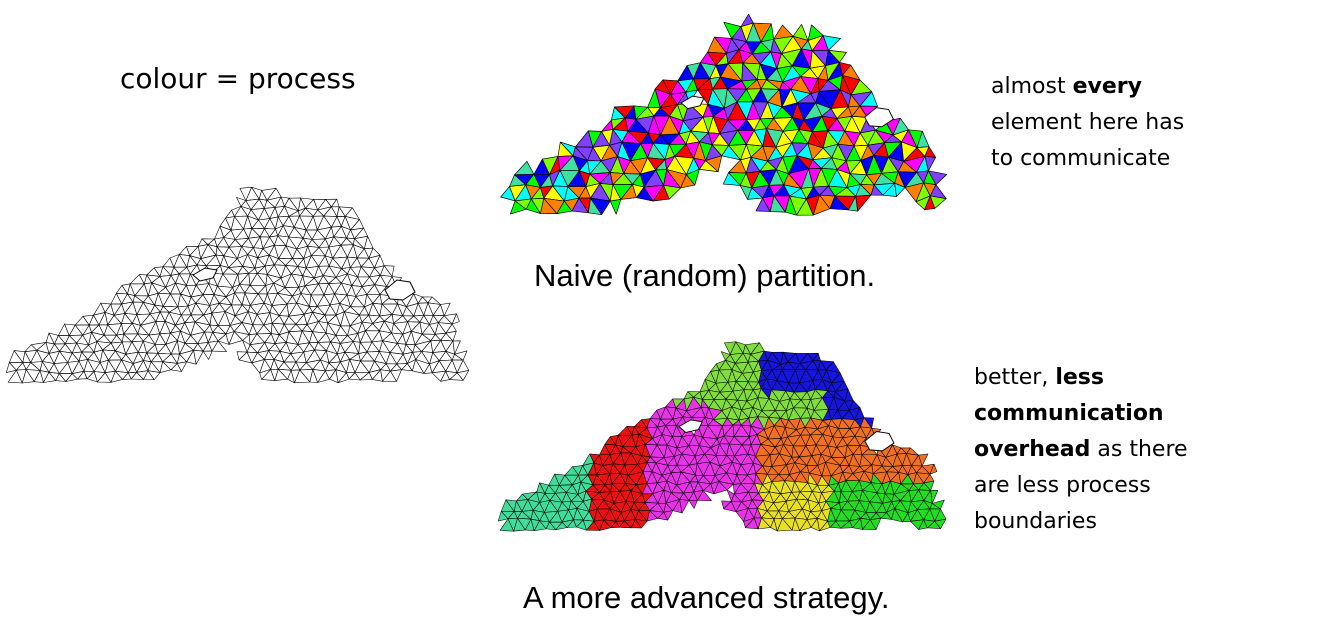 The width and height of the screenshot is (1338, 635). What do you see at coordinates (1107, 86) in the screenshot?
I see `naive-note-part-2: every` at bounding box center [1107, 86].